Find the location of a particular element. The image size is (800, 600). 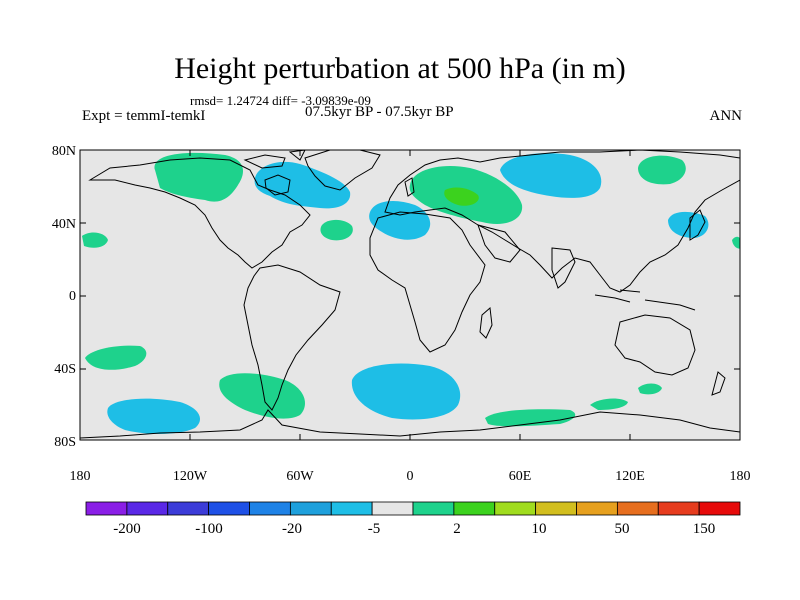

lon-label-60e: 60E is located at coordinates (520, 476).